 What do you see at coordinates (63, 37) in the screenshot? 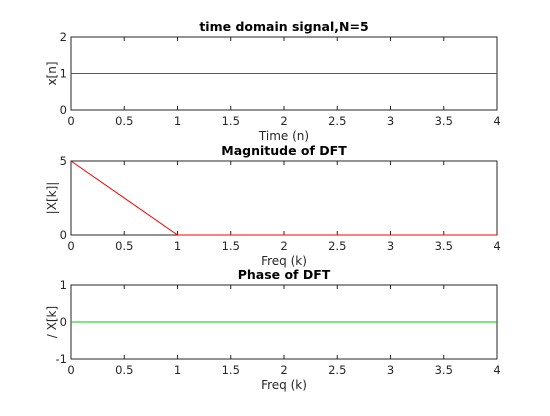
I see `y-tick-label: 2` at bounding box center [63, 37].